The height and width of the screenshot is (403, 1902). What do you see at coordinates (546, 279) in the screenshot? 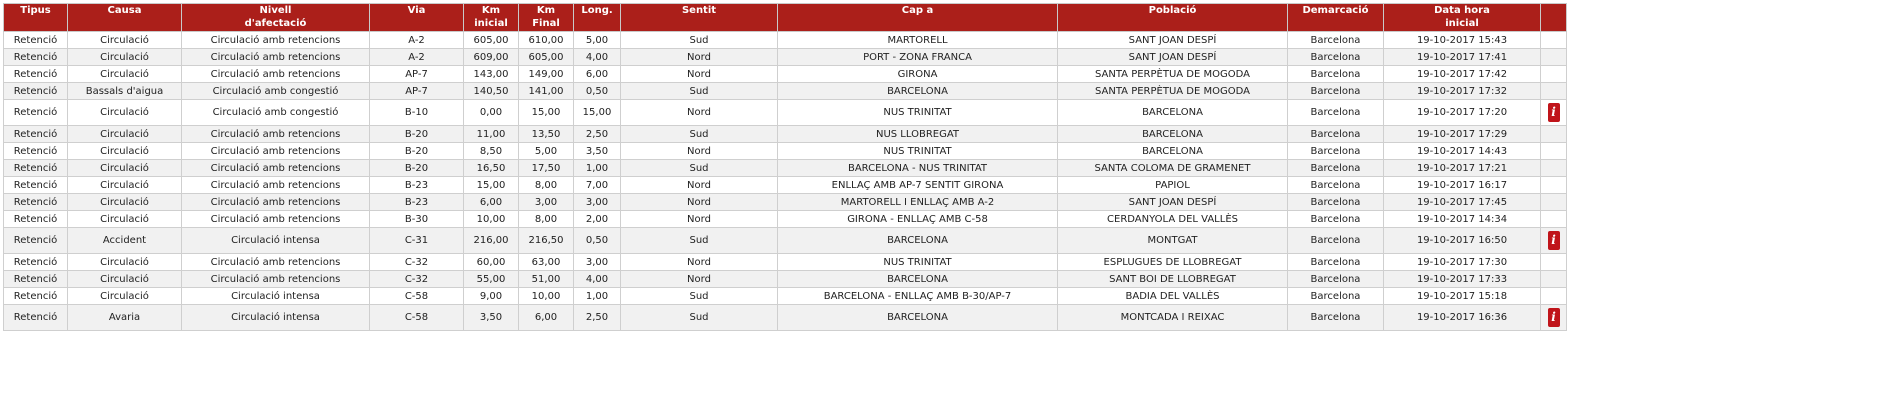
I see `table-cell: 51,00` at bounding box center [546, 279].